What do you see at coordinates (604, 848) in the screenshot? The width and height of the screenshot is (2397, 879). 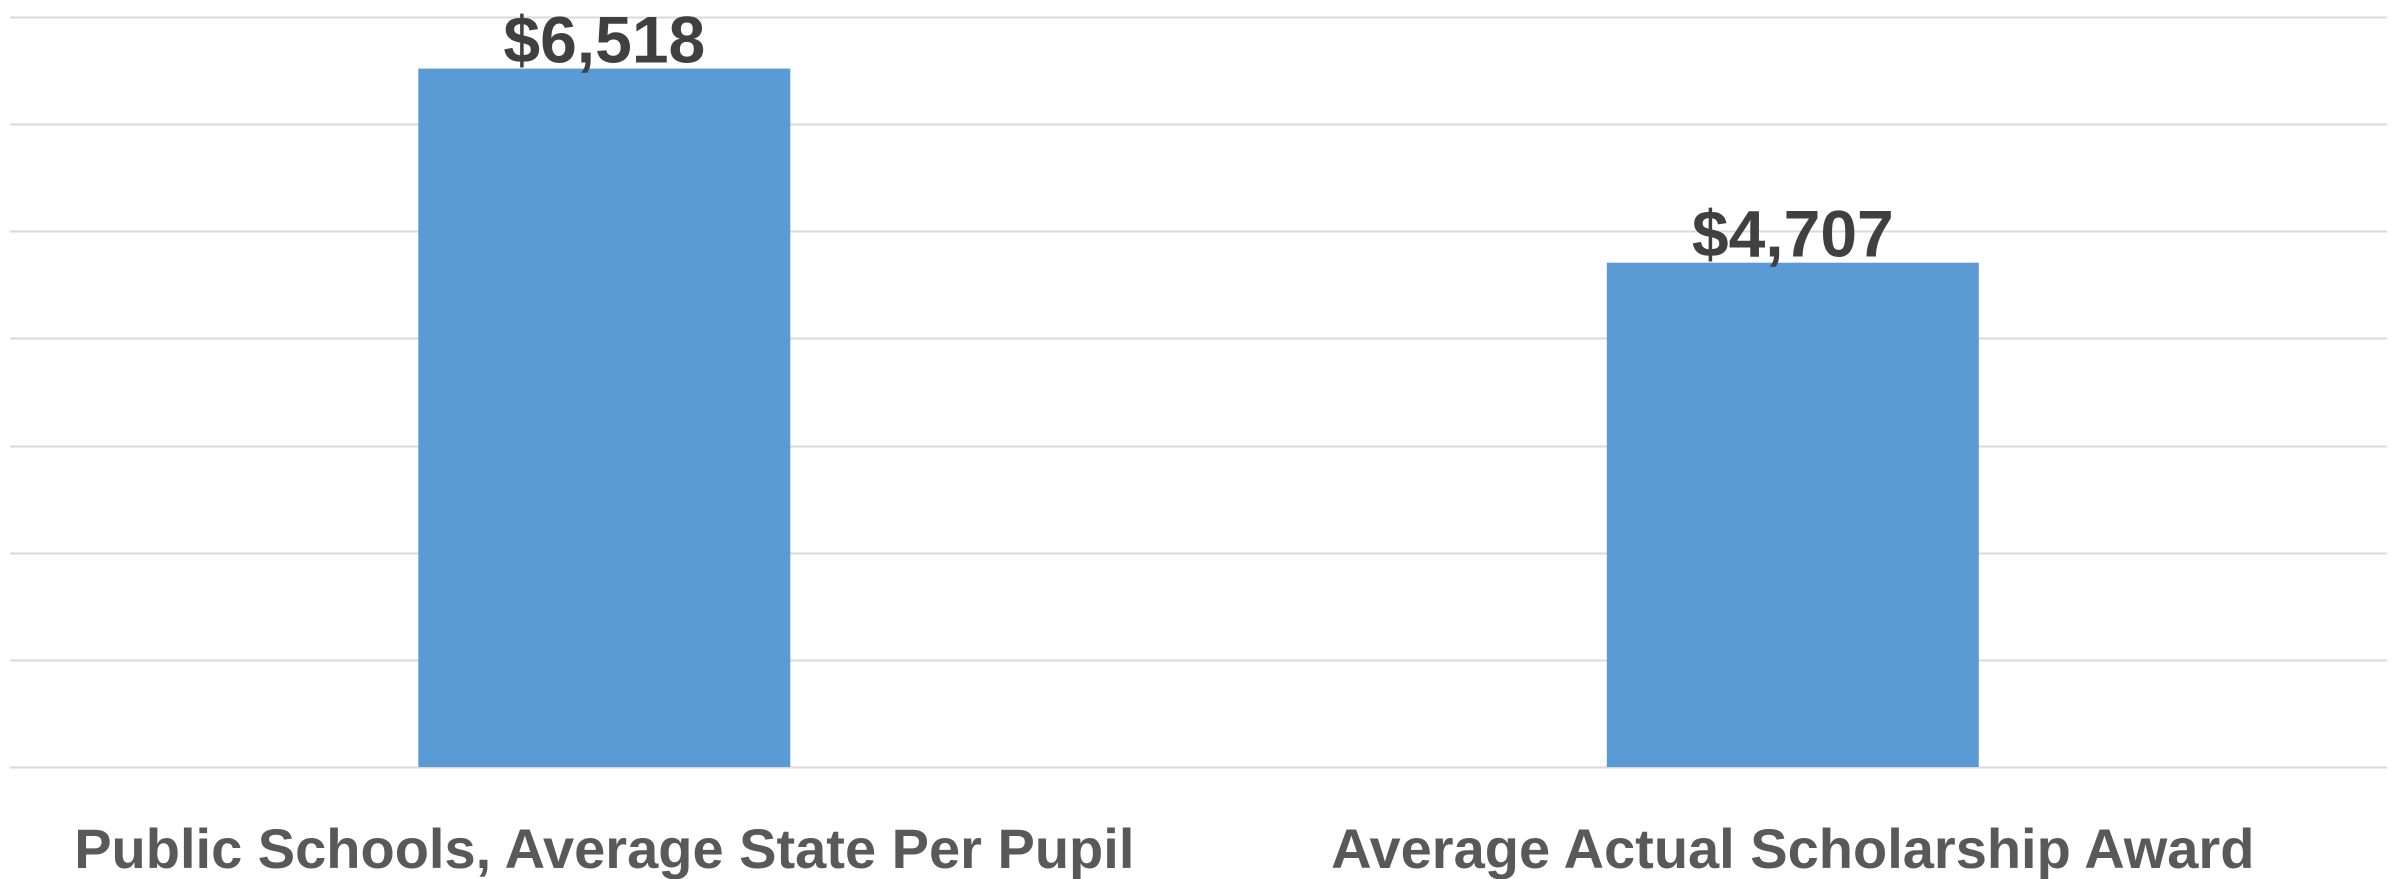 I see `category-label: Public Schools, Average State Per Pupil` at bounding box center [604, 848].